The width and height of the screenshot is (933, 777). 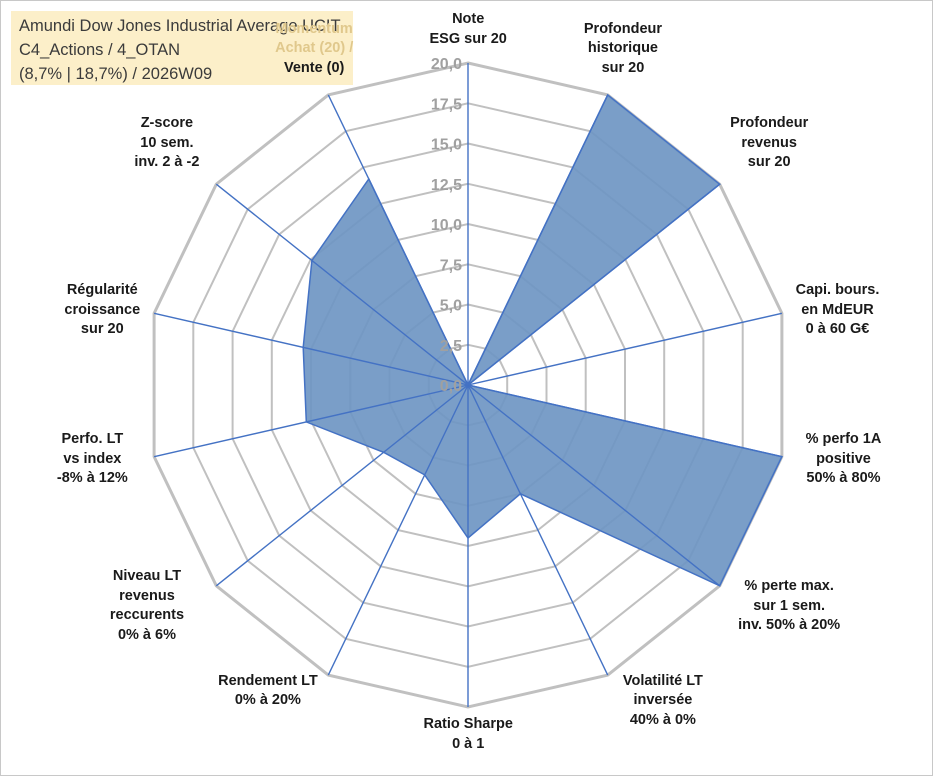 What do you see at coordinates (102, 290) in the screenshot?
I see `axis-label-line: Régularité` at bounding box center [102, 290].